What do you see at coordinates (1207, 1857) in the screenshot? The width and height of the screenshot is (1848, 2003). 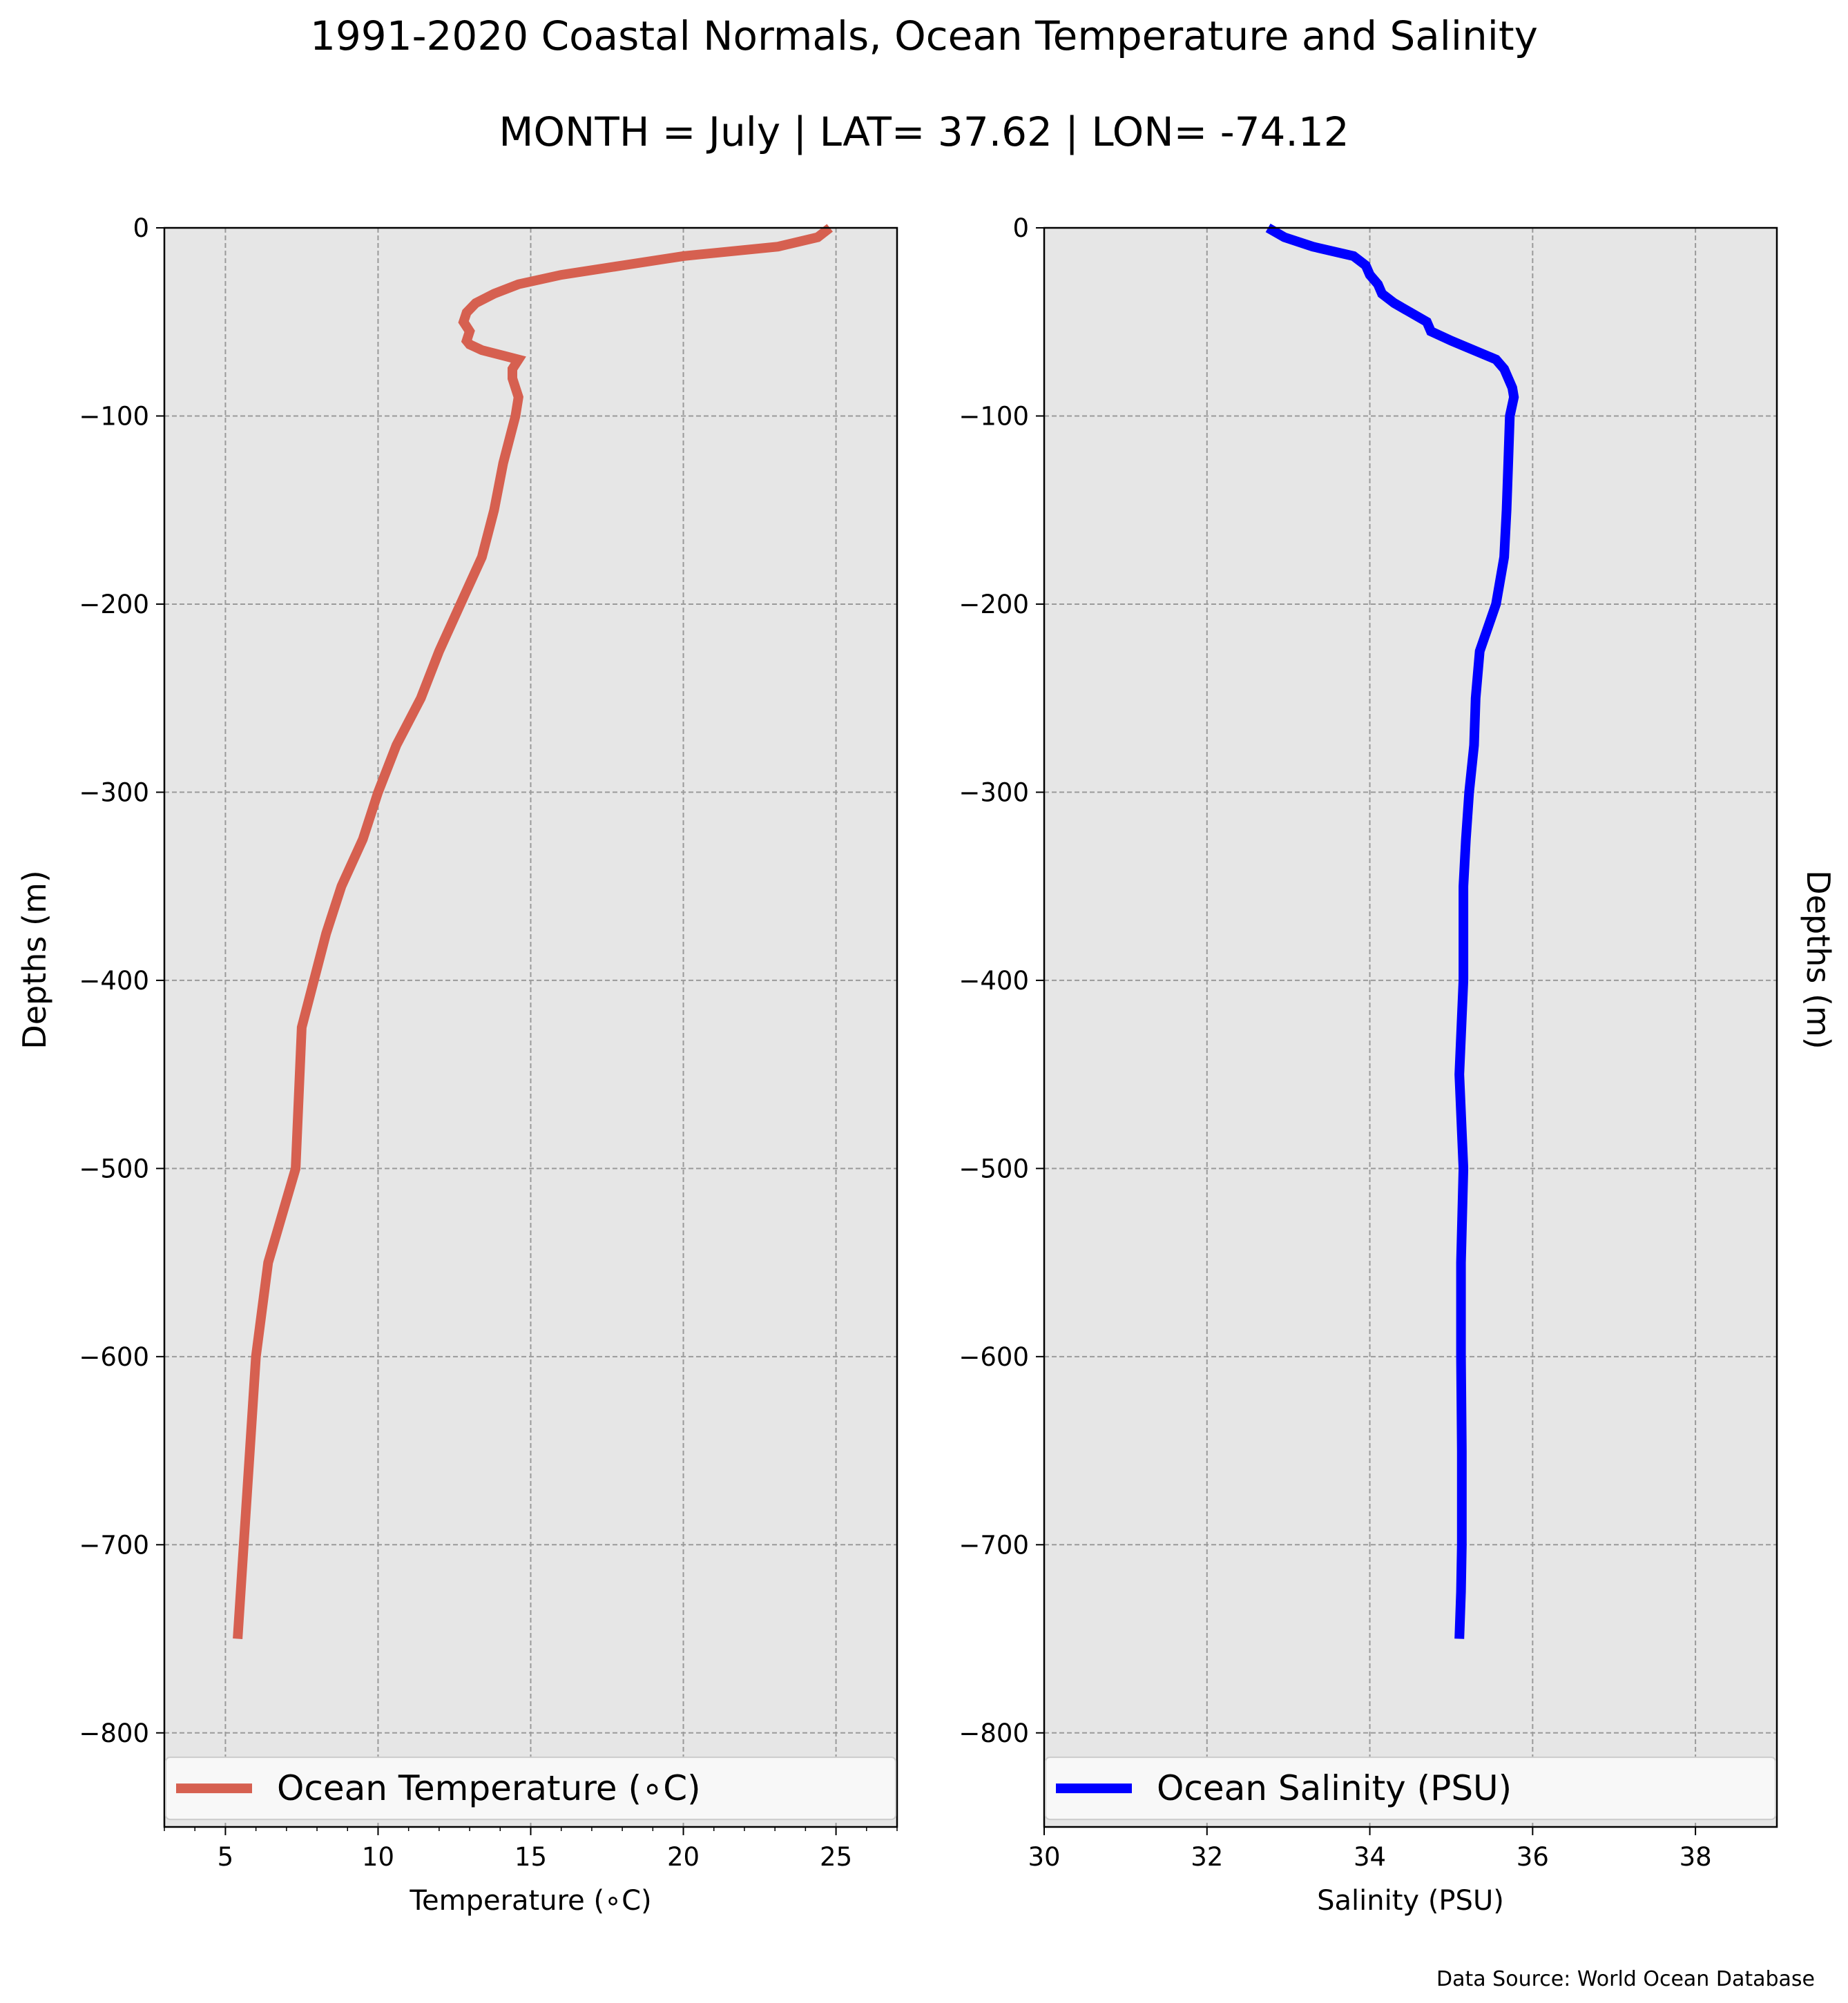 I see `x-tick-label: 32` at bounding box center [1207, 1857].